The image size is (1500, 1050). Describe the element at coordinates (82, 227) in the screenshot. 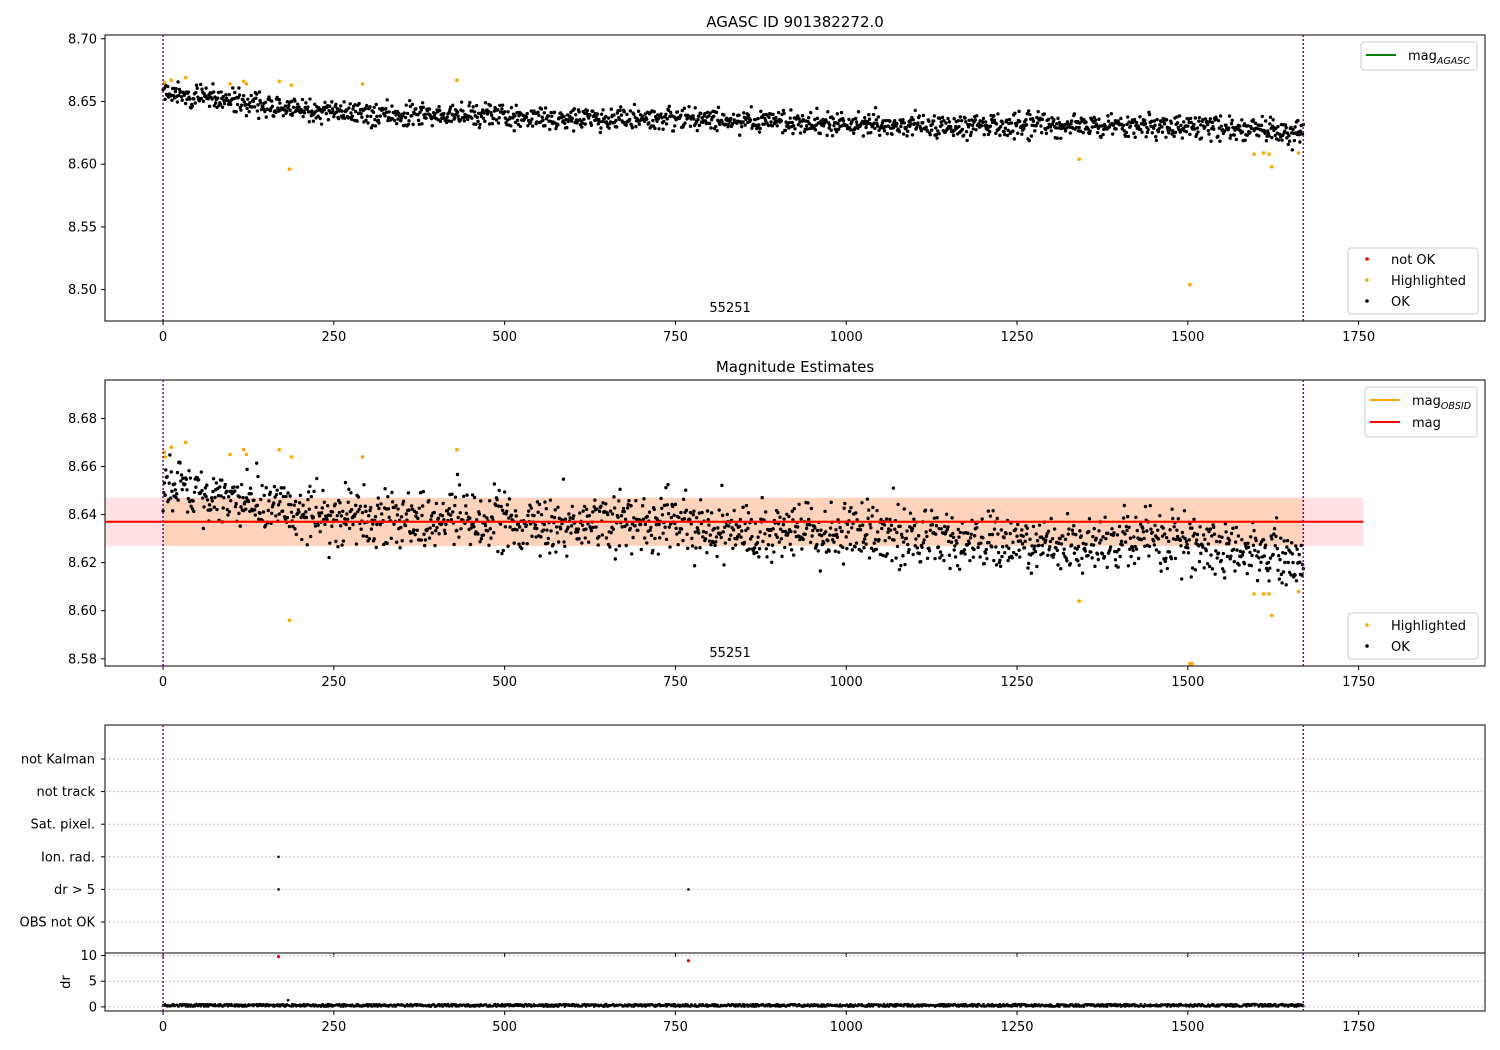

I see `y-tick-label: 8.55` at that location.